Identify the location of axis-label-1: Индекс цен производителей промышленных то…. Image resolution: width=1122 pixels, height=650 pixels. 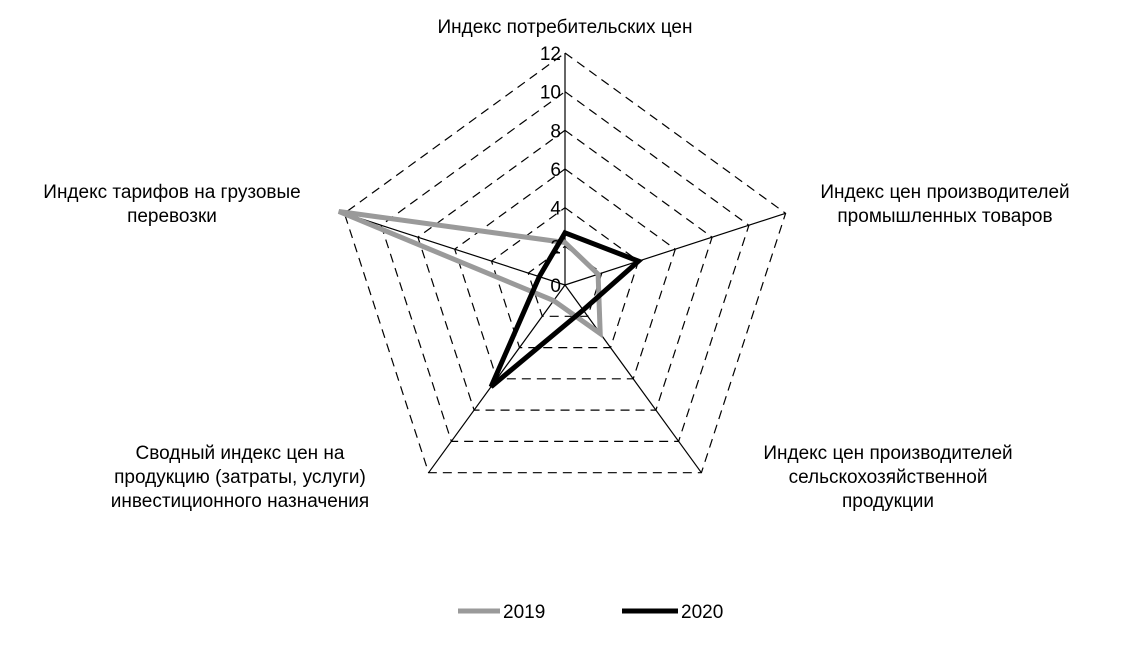
(944, 204).